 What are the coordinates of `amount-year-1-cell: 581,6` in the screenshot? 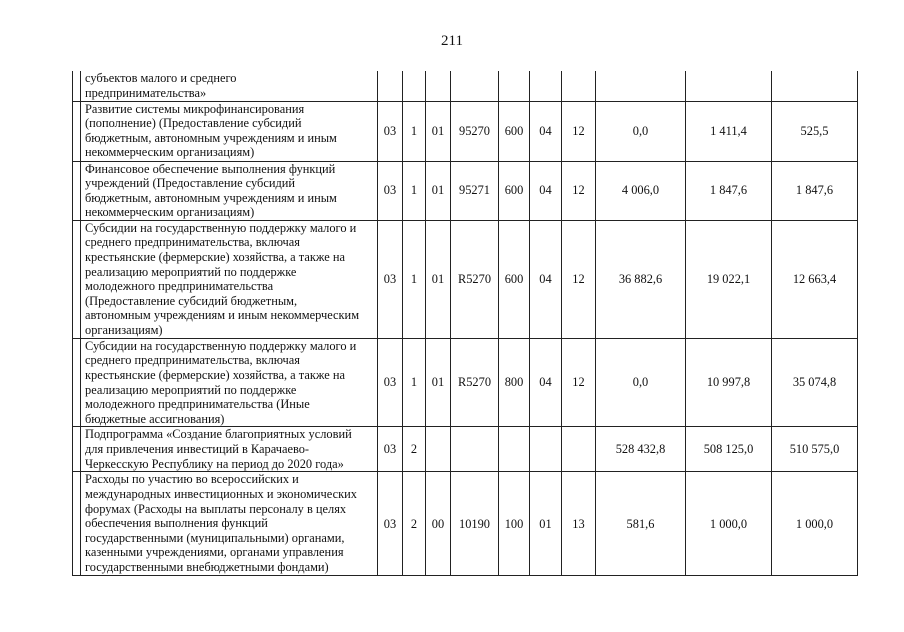 It's located at (640, 524).